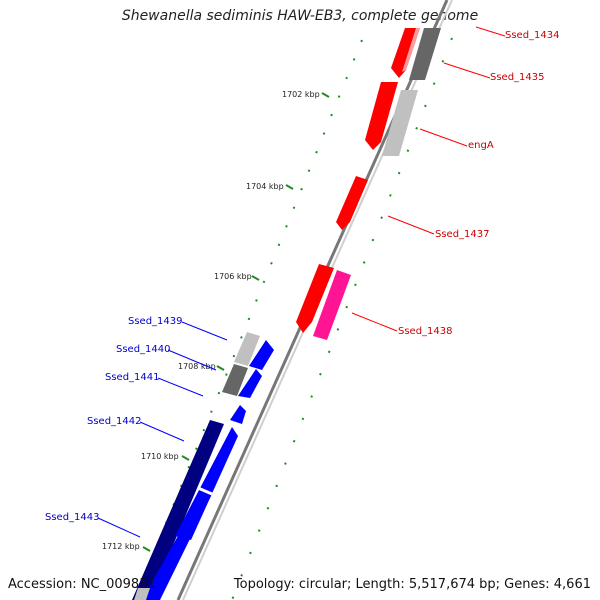  What do you see at coordinates (462, 234) in the screenshot?
I see `label-ssed-1437: Ssed_1437` at bounding box center [462, 234].